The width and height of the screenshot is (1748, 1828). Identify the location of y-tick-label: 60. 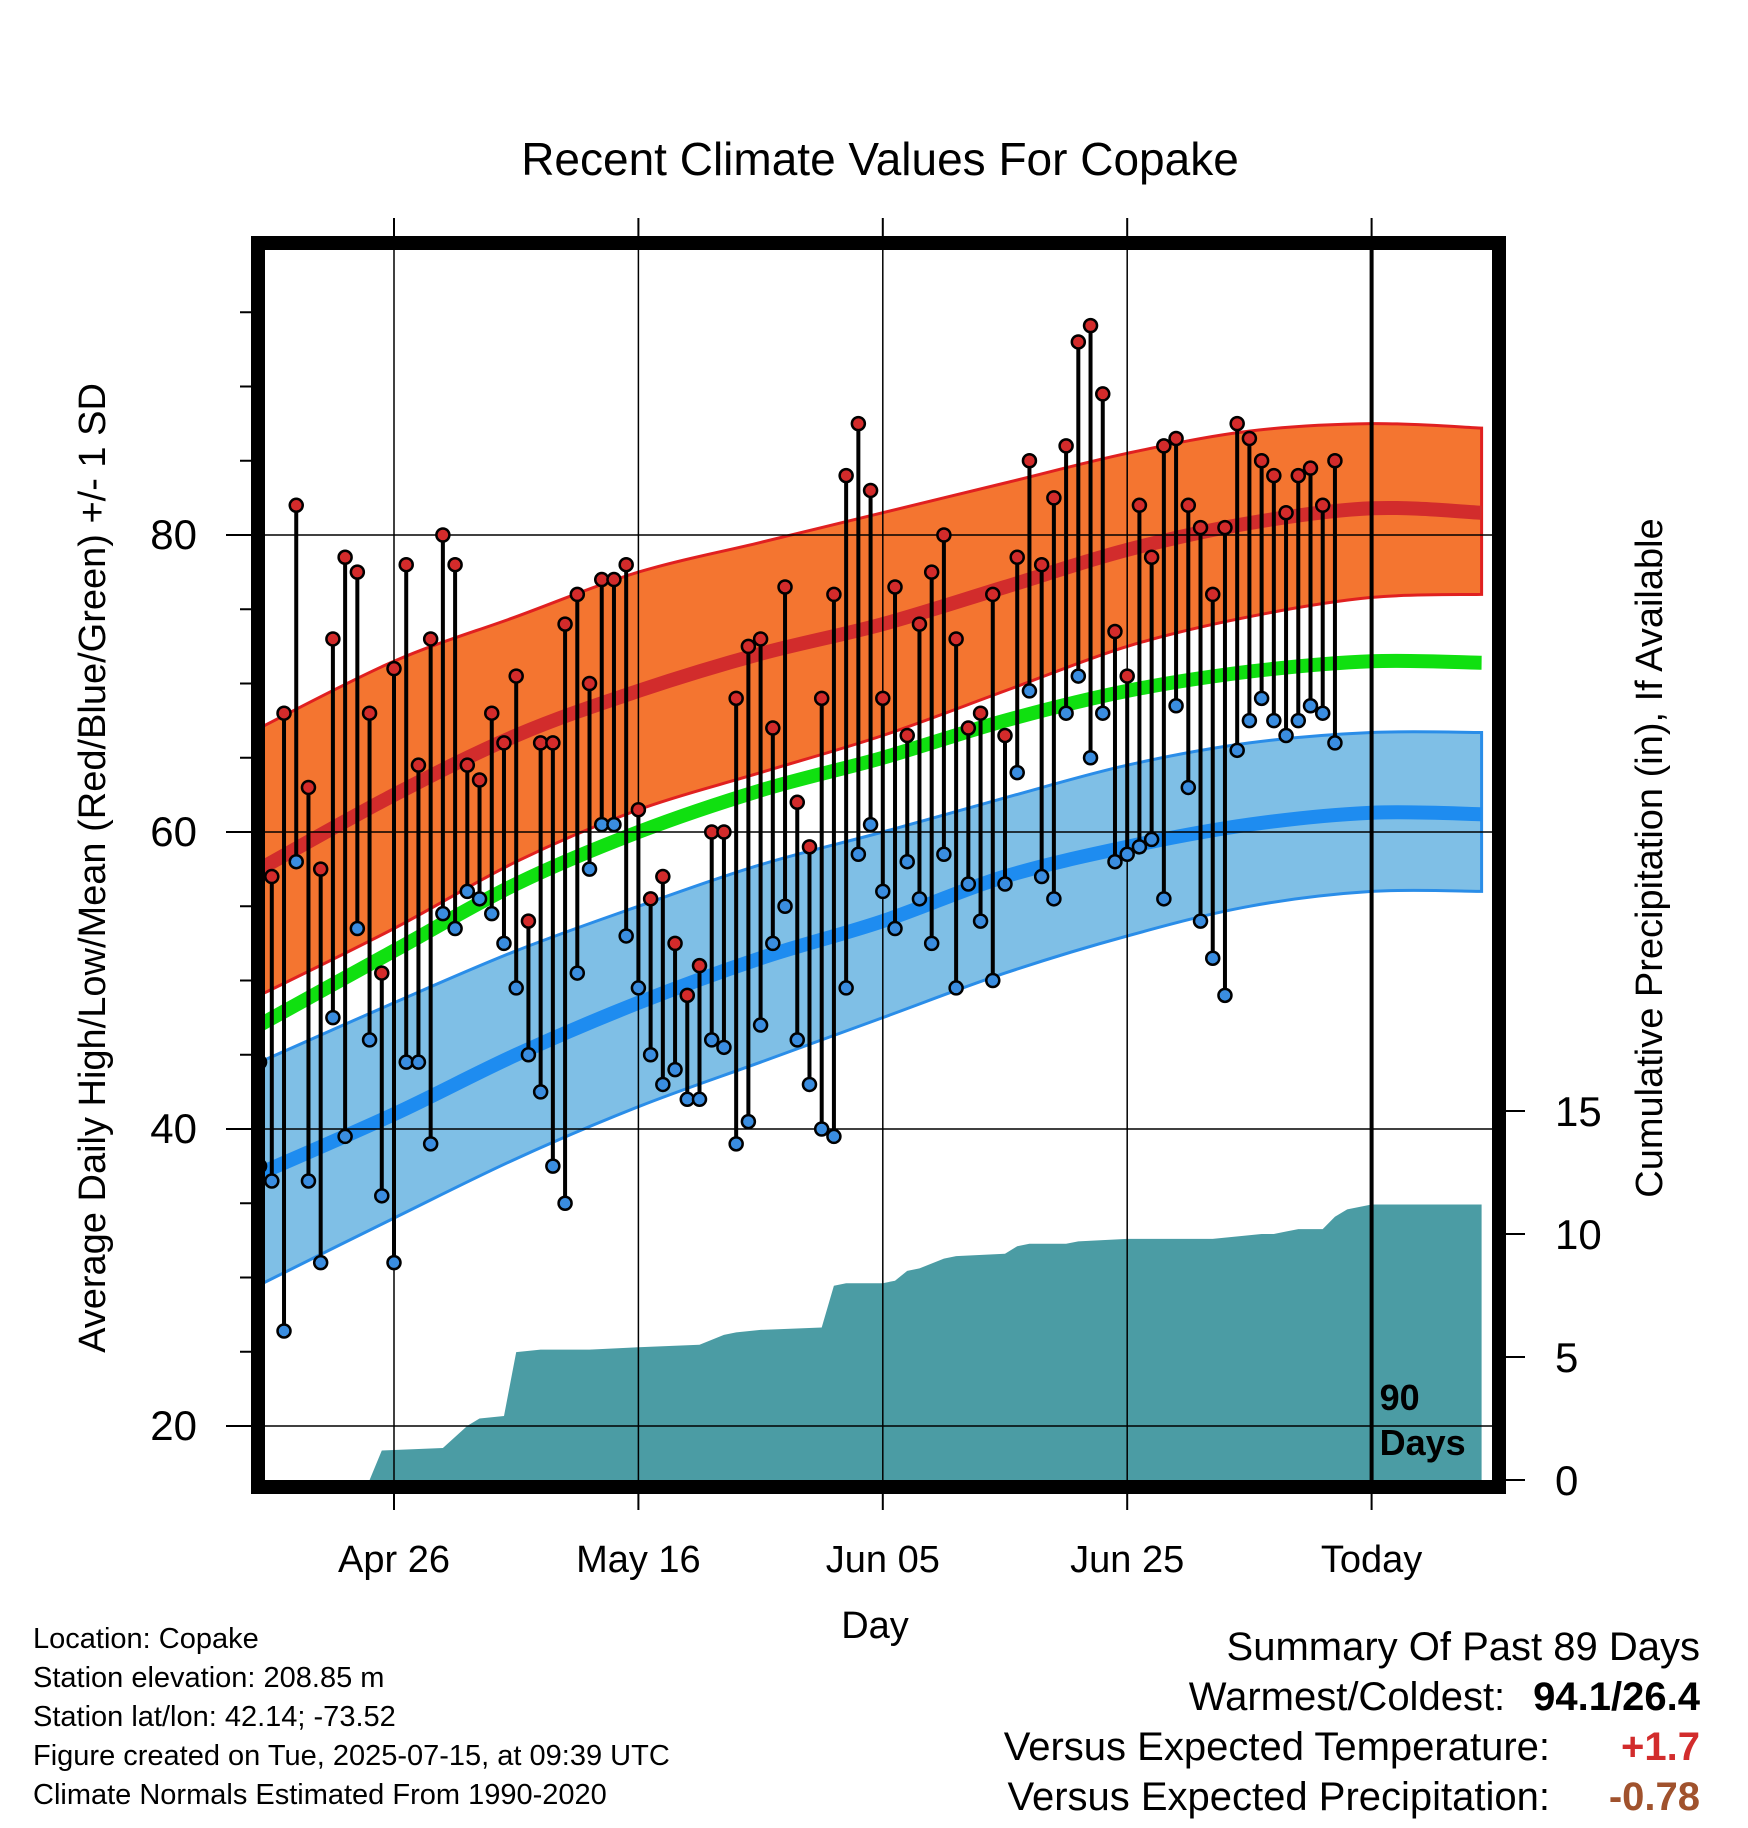
(173, 831).